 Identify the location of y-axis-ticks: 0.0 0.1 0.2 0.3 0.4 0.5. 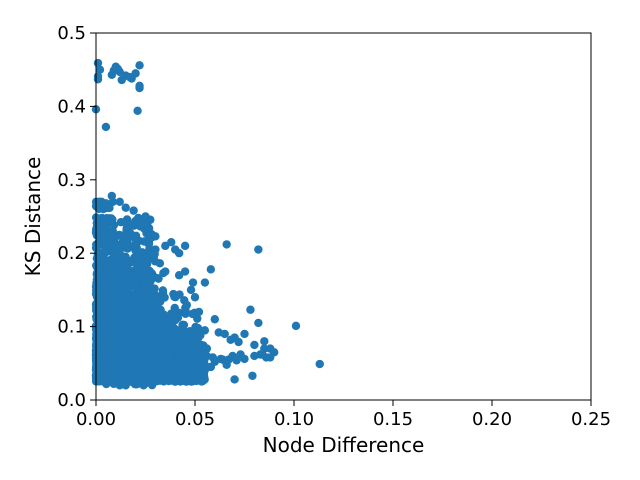
(76, 217).